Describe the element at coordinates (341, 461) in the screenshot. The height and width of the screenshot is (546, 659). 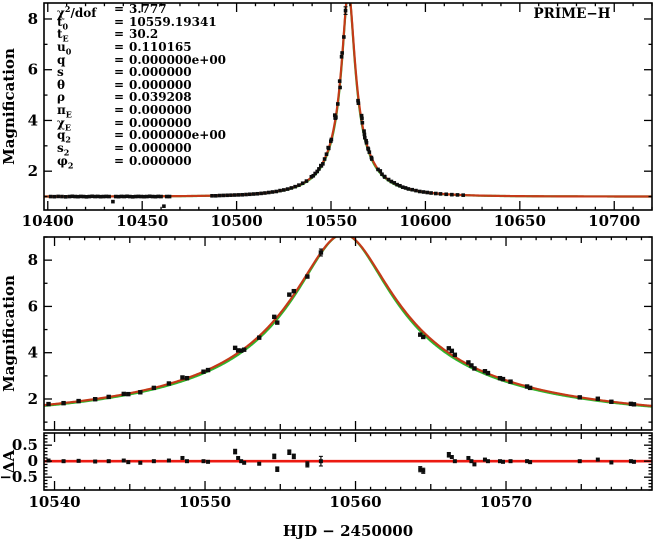
I see `data-points-resid` at that location.